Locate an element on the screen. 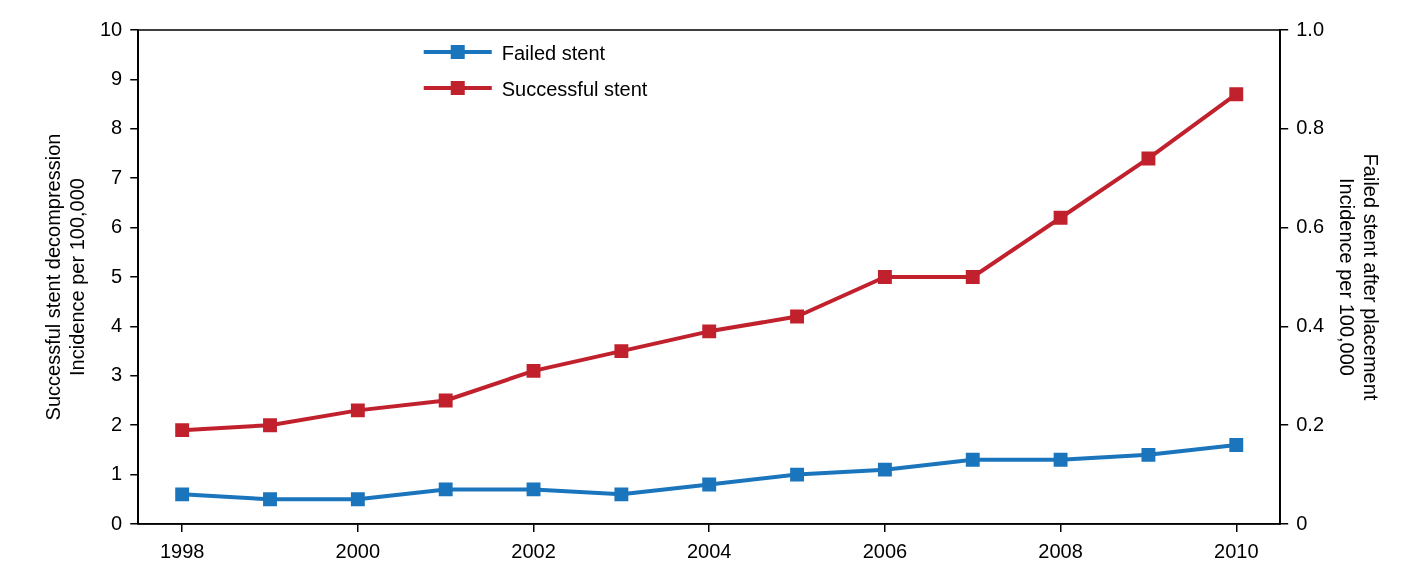 Image resolution: width=1414 pixels, height=587 pixels. y-tick-label: 1 is located at coordinates (117, 473).